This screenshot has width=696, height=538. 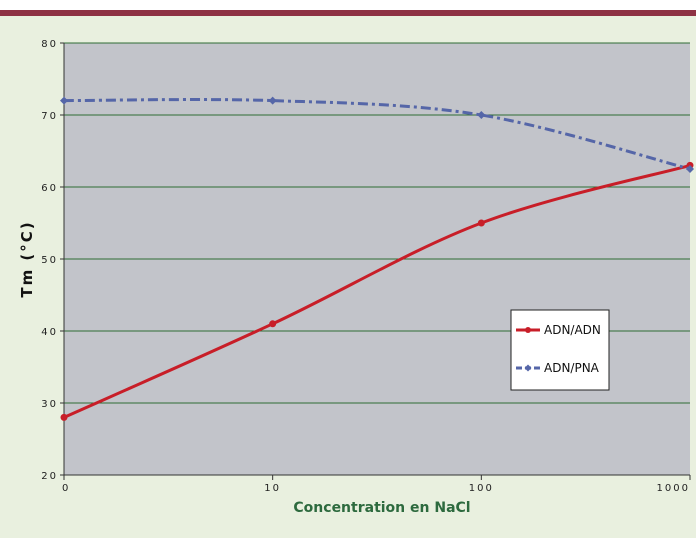 What do you see at coordinates (481, 488) in the screenshot?
I see `x-tick-label: 100` at bounding box center [481, 488].